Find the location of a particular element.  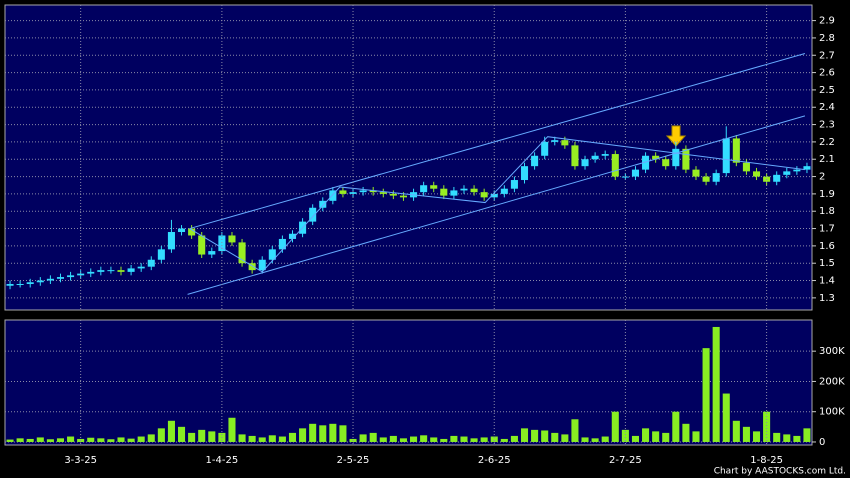

y-tick-label: 2.2 is located at coordinates (827, 142).